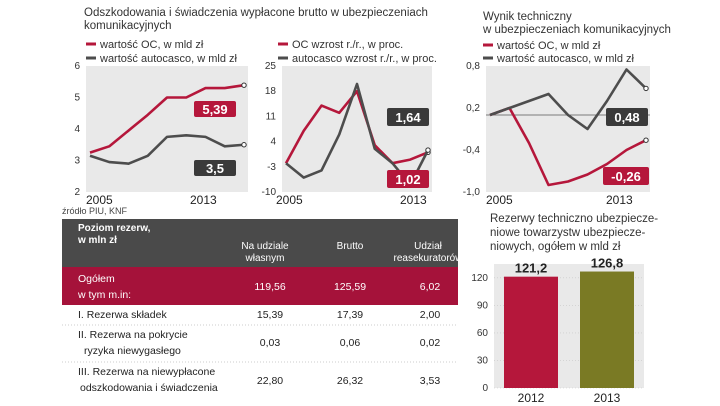 The image size is (720, 406). I want to click on table-cell-value: 0,03, so click(270, 343).